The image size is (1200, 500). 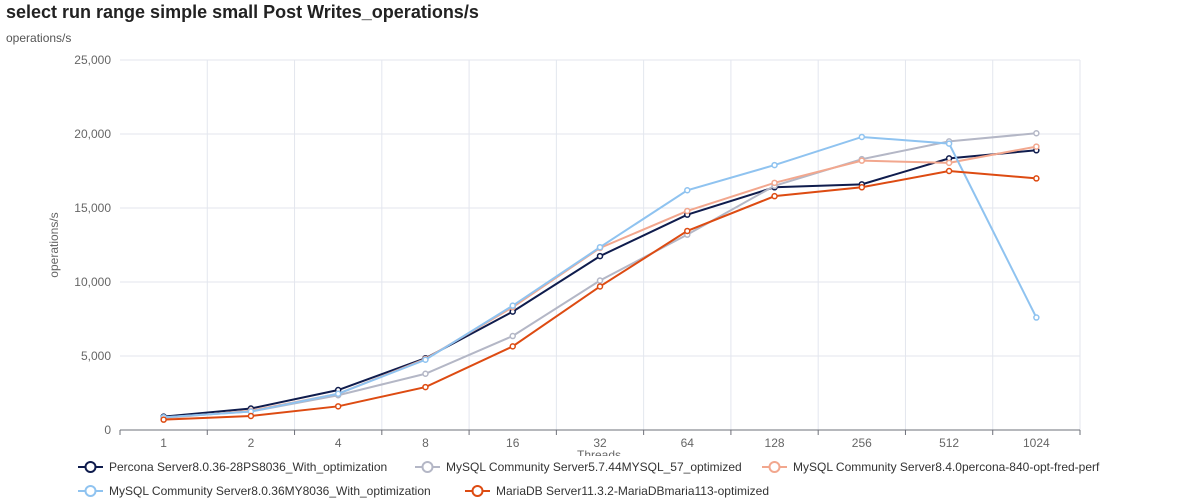 I want to click on y-tick-label: 25,000, so click(x=92, y=60).